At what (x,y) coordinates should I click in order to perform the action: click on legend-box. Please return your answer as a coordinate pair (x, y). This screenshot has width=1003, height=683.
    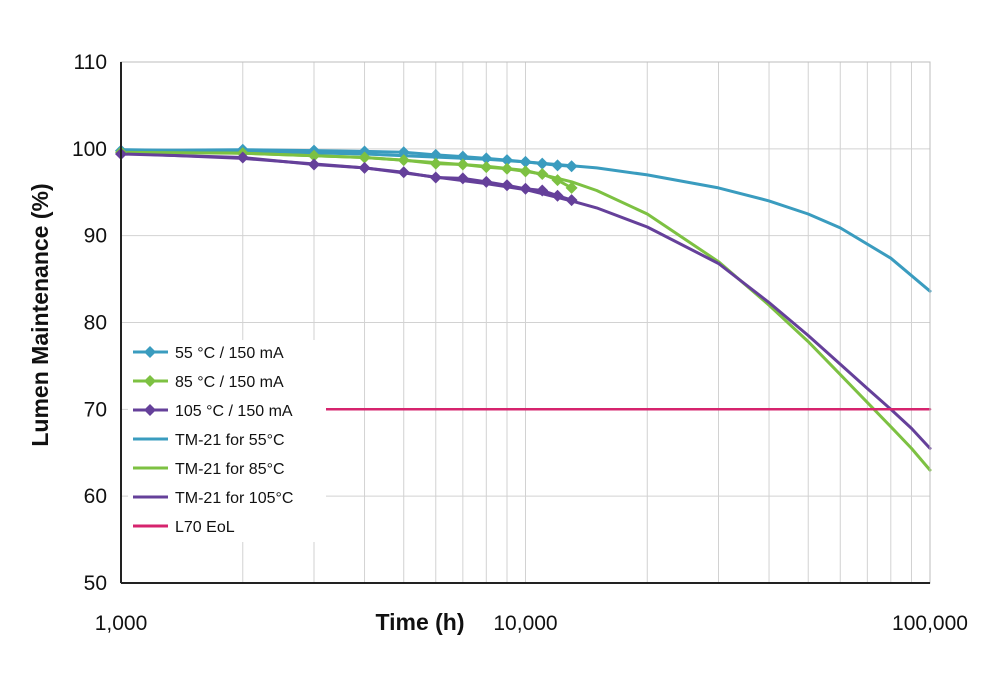
    Looking at the image, I should click on (227, 441).